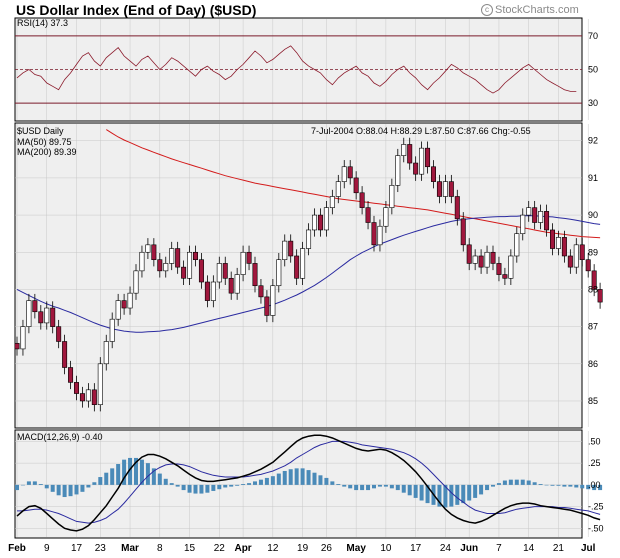  What do you see at coordinates (44, 142) in the screenshot?
I see `ma50-label: MA(50) 89.75` at bounding box center [44, 142].